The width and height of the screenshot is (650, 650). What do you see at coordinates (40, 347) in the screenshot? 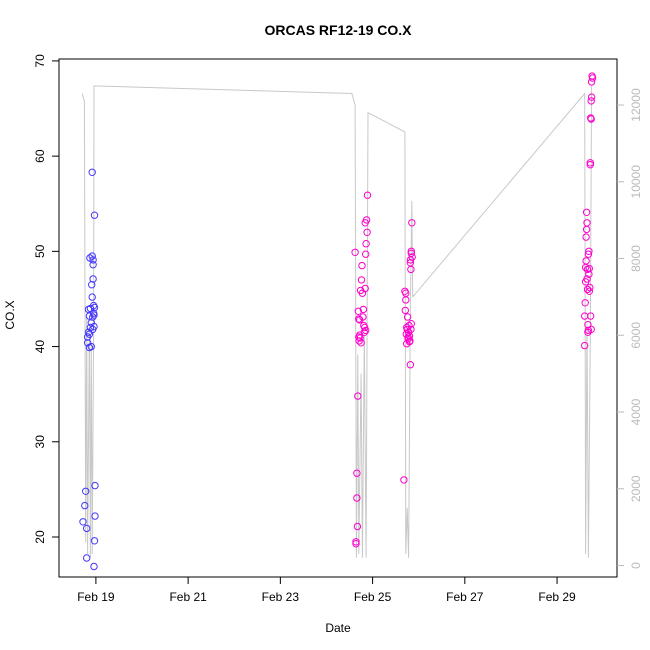
I see `y-tick-label: 40` at bounding box center [40, 347].